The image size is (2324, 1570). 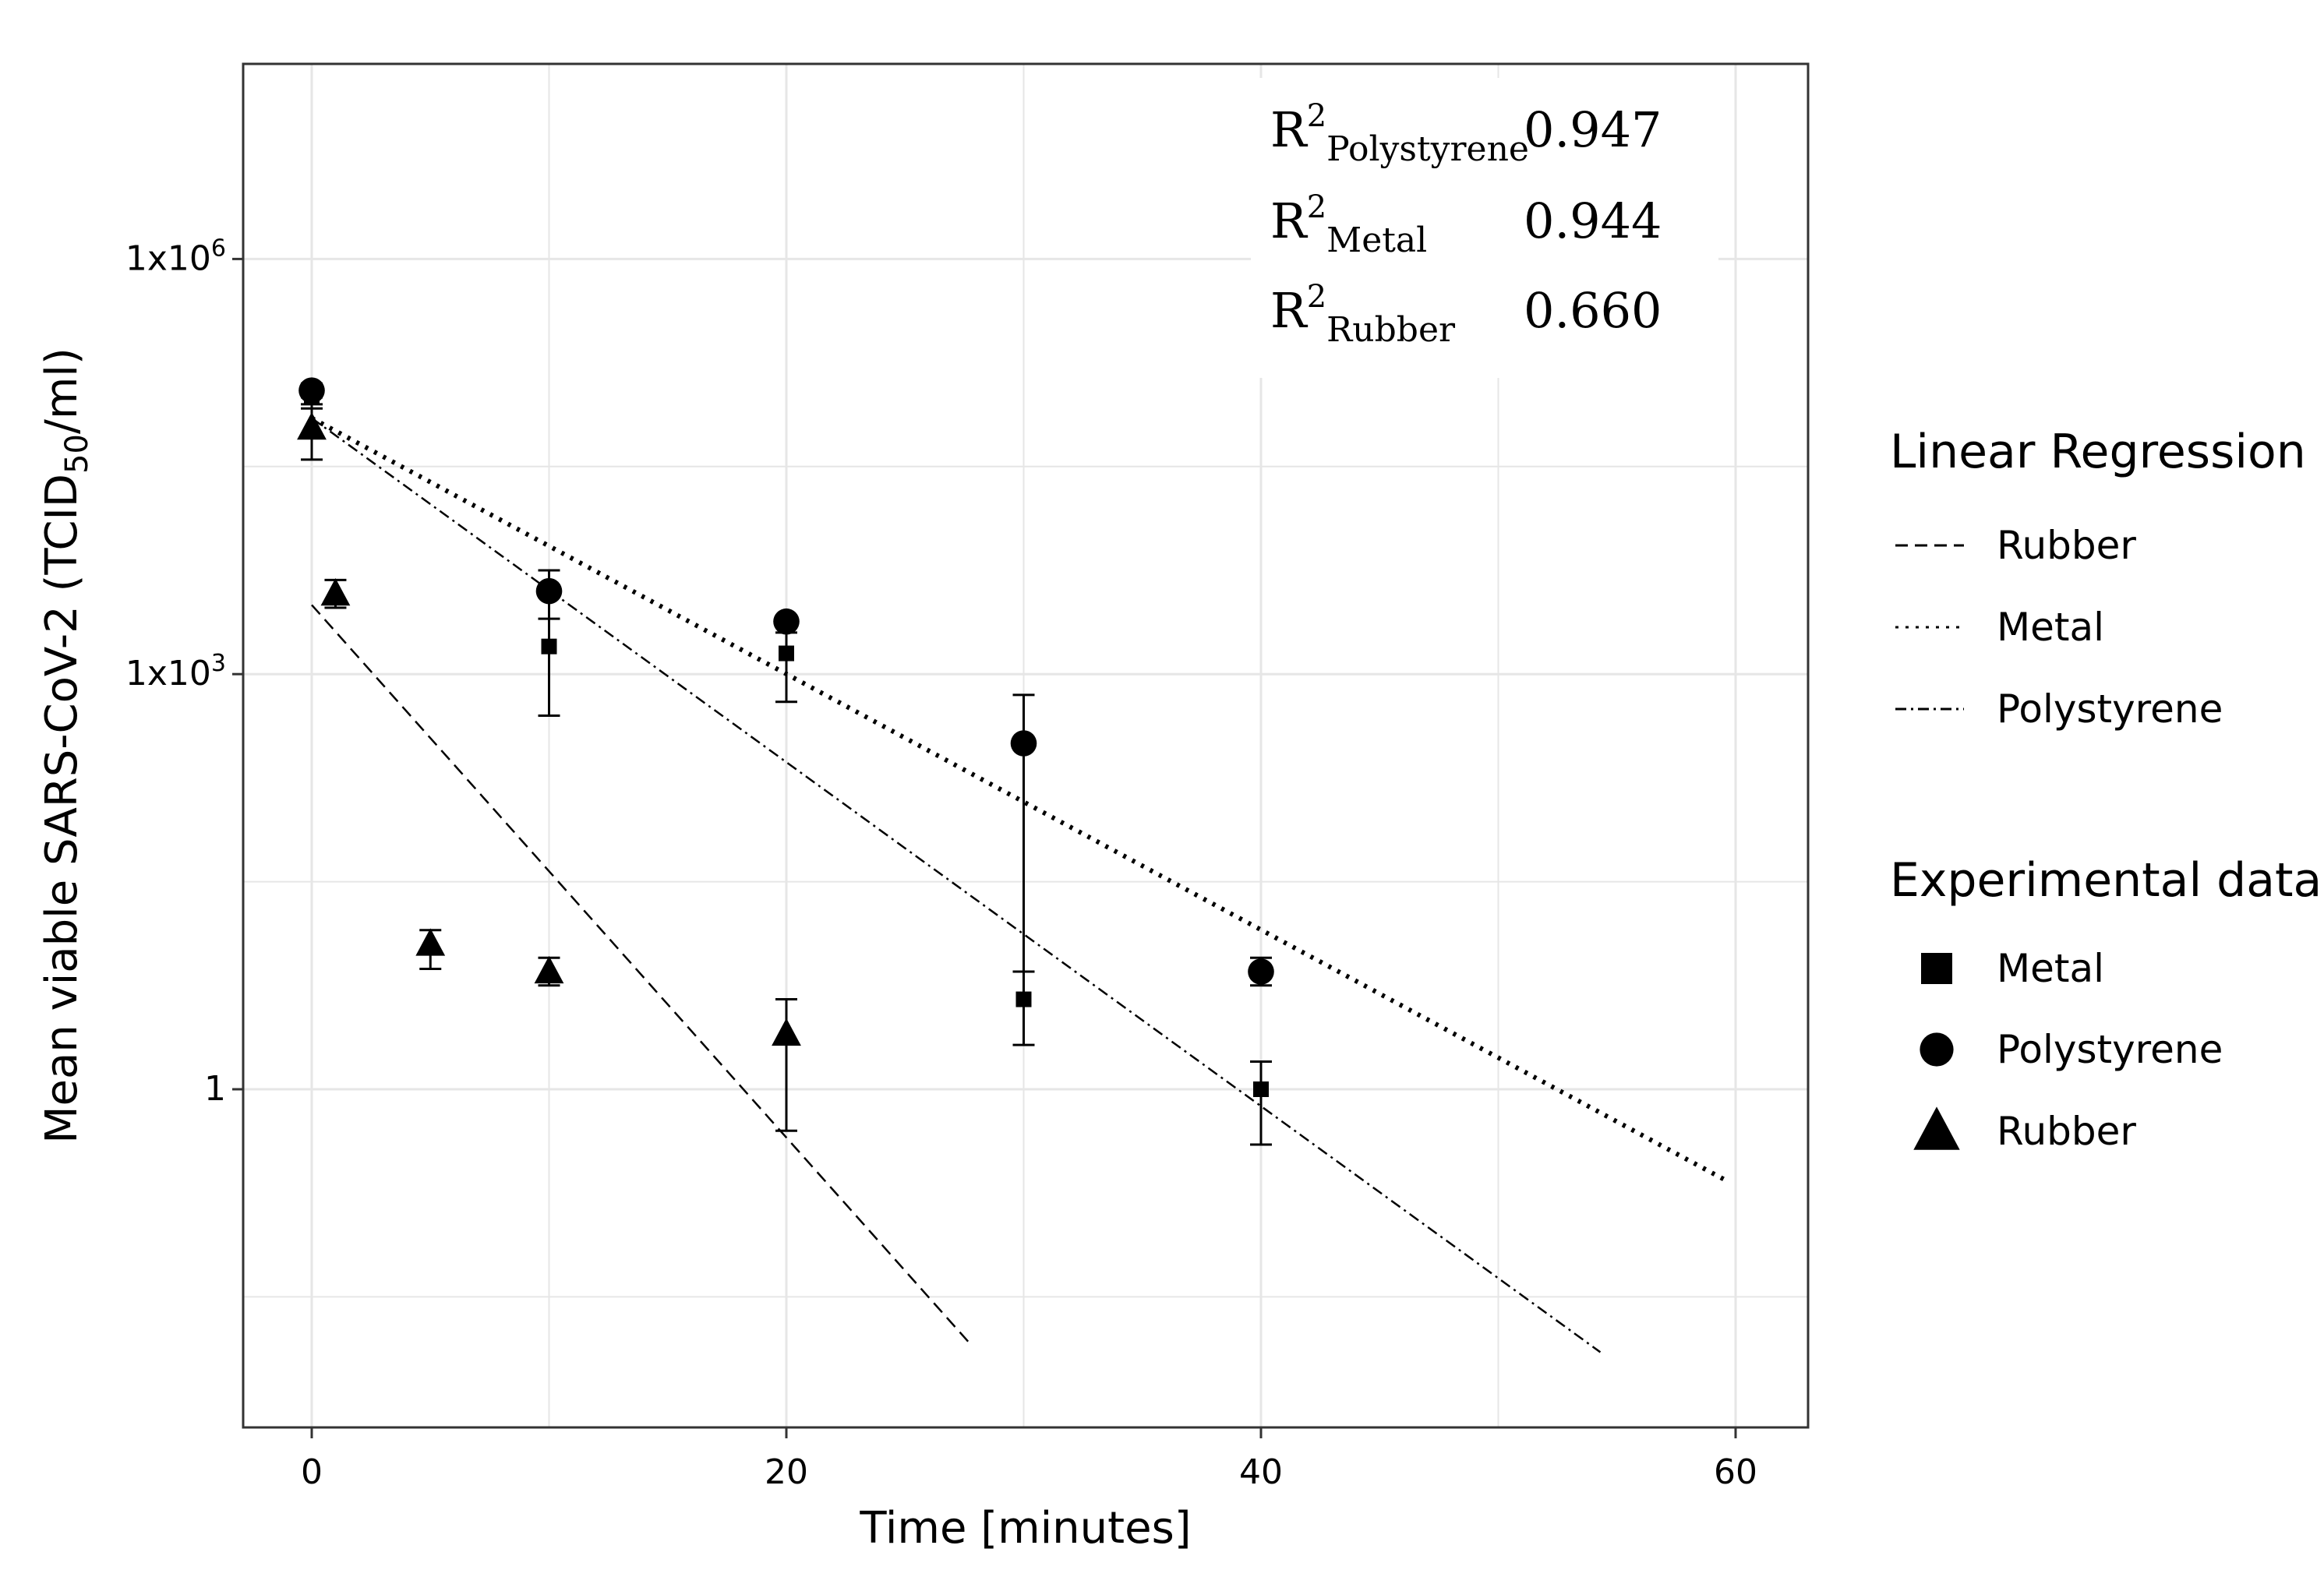 I want to click on r-squared-background, so click(x=1484, y=228).